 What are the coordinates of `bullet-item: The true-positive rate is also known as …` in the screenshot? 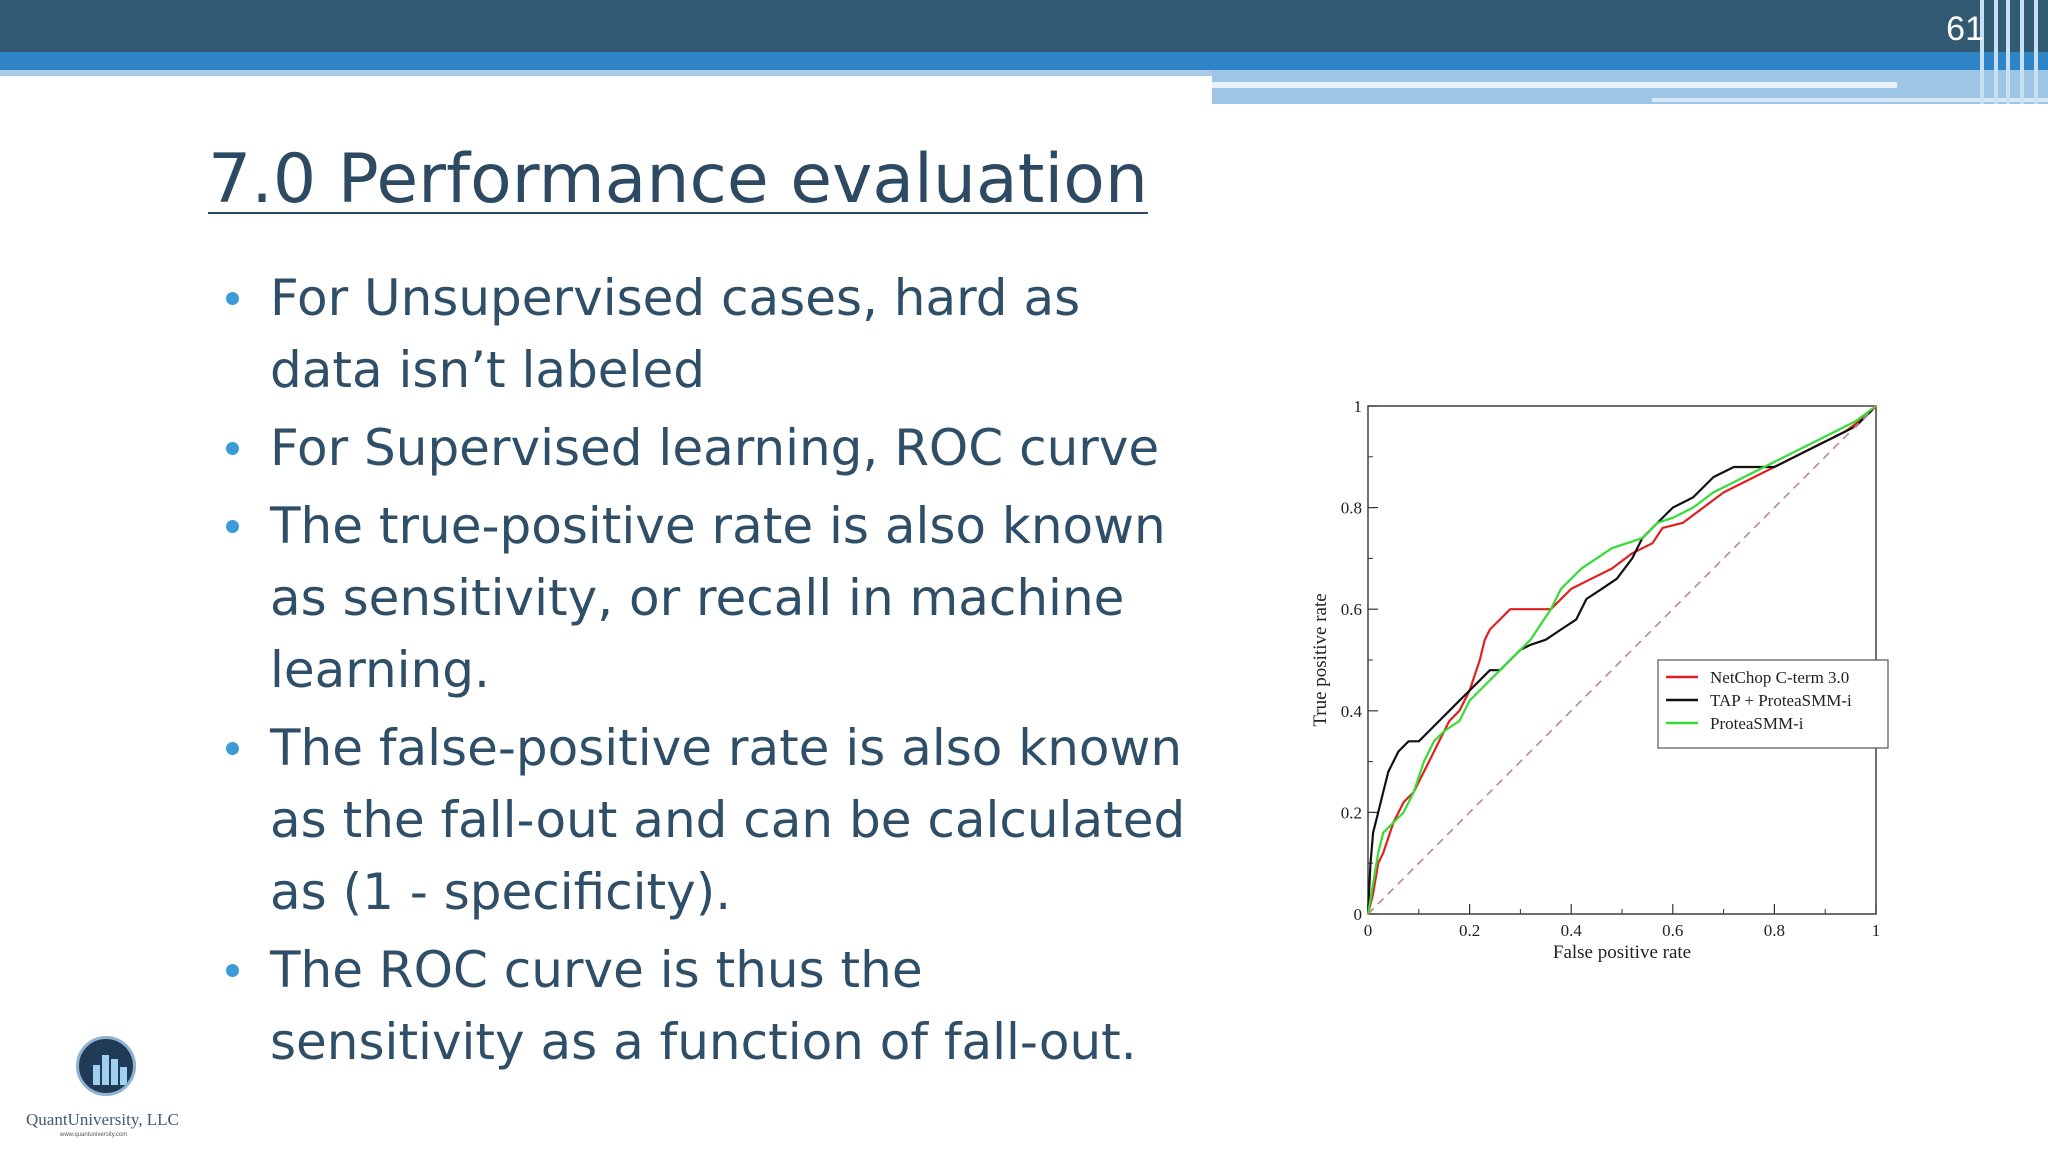 It's located at (706, 598).